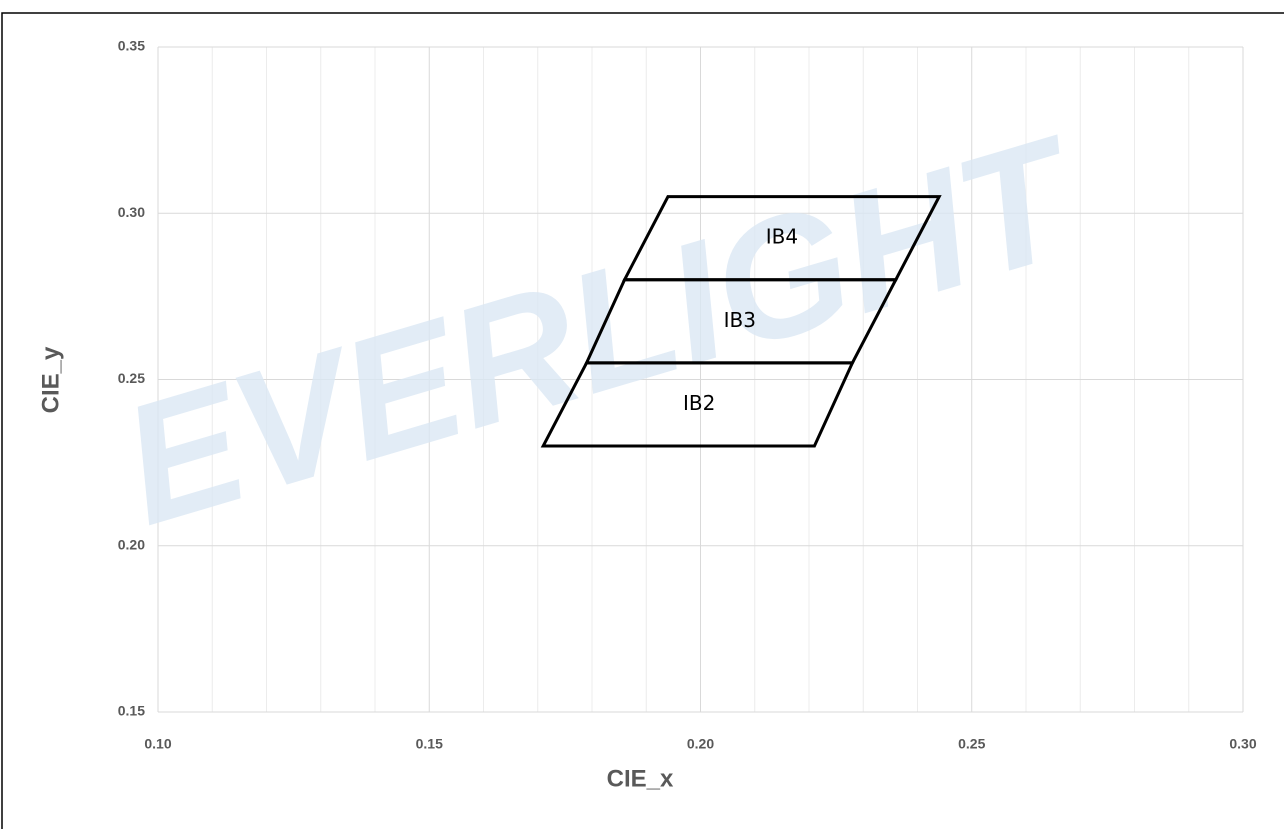 This screenshot has height=829, width=1284. Describe the element at coordinates (131, 212) in the screenshot. I see `y-tick-label: 0.30` at that location.